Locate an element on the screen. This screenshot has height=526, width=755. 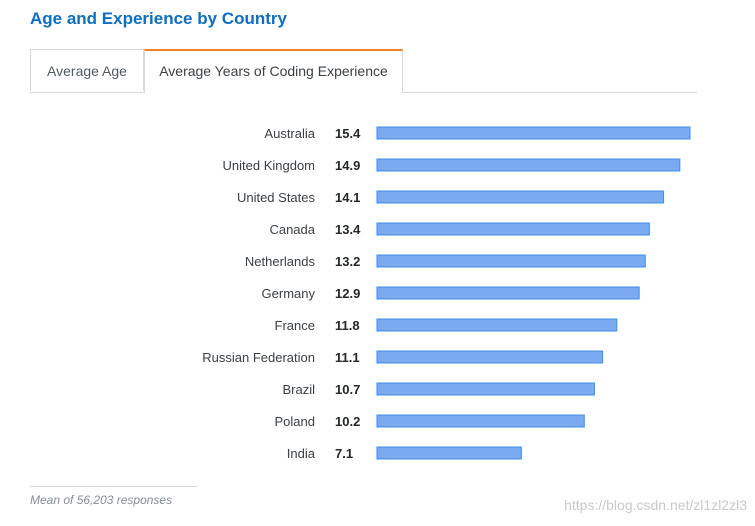
category-label: Brazil is located at coordinates (298, 389).